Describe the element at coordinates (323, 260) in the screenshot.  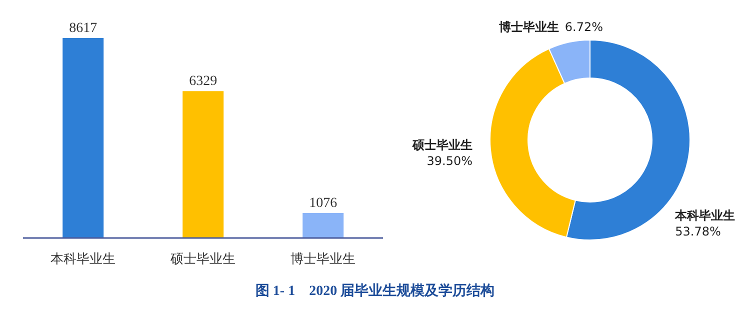
I see `x-tick-label: 博士毕业生` at that location.